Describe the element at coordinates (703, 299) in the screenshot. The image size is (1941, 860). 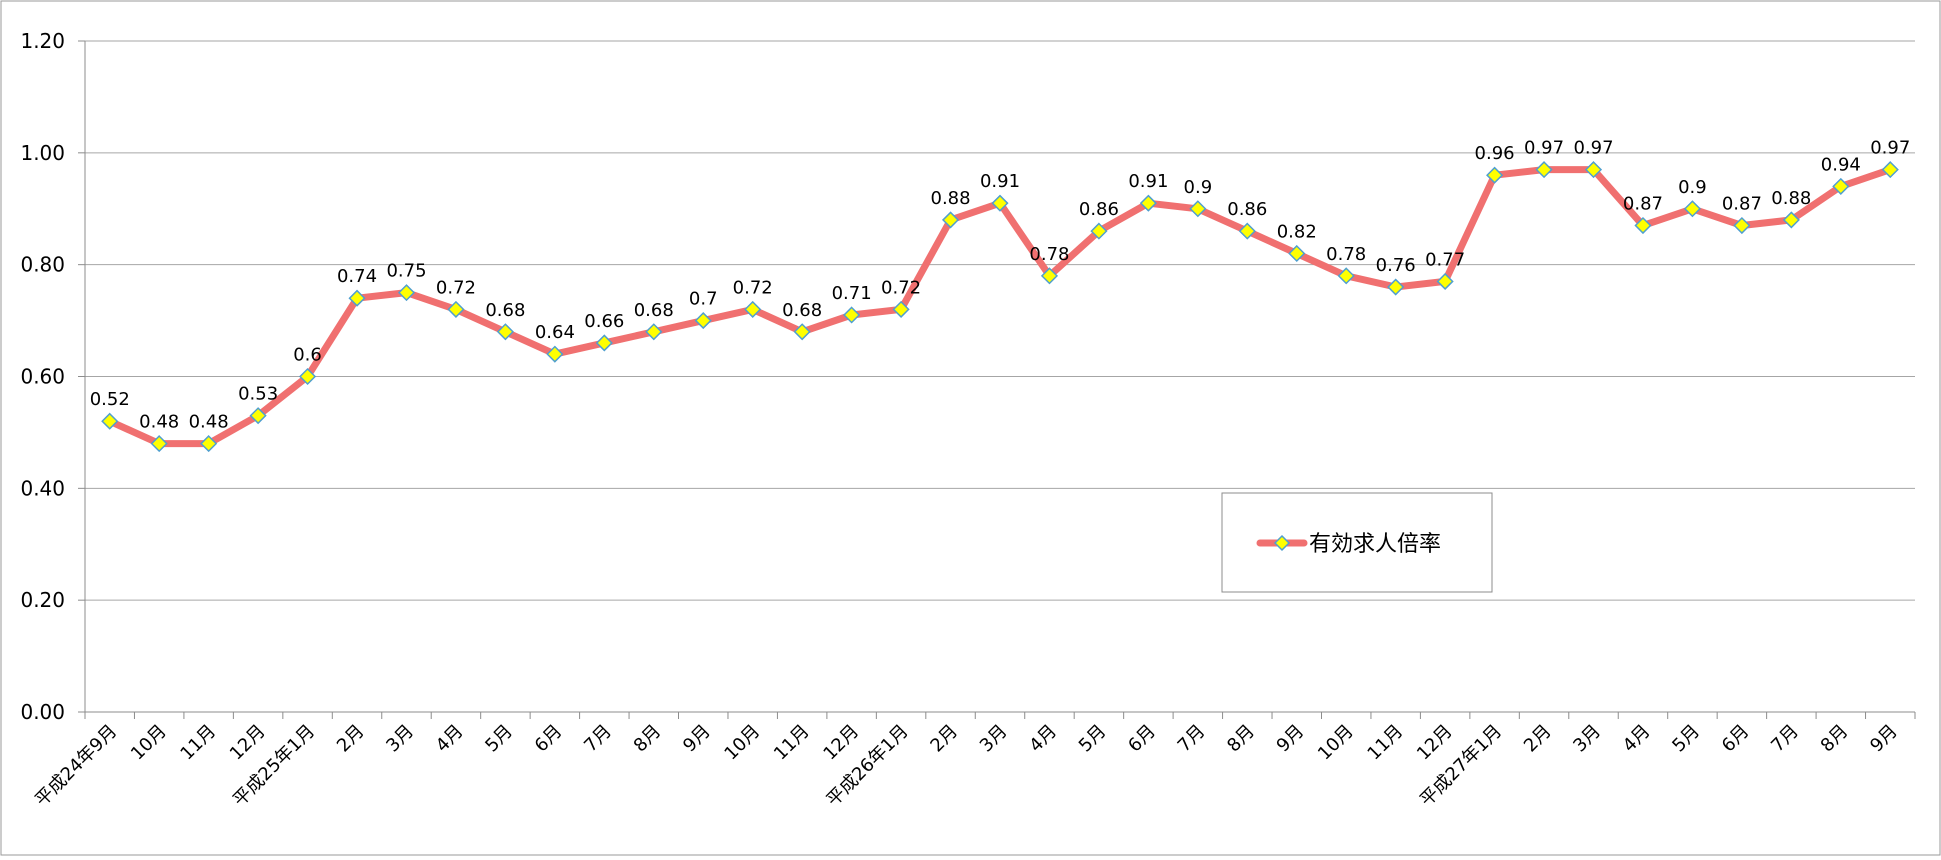
I see `data-label: 0.7` at that location.